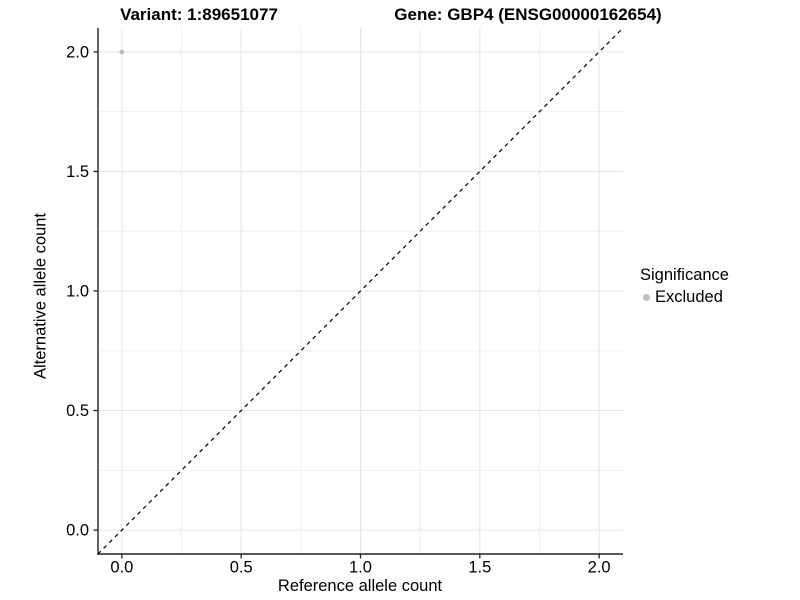 The height and width of the screenshot is (600, 800). What do you see at coordinates (360, 586) in the screenshot?
I see `x-axis-label: Reference allele count` at bounding box center [360, 586].